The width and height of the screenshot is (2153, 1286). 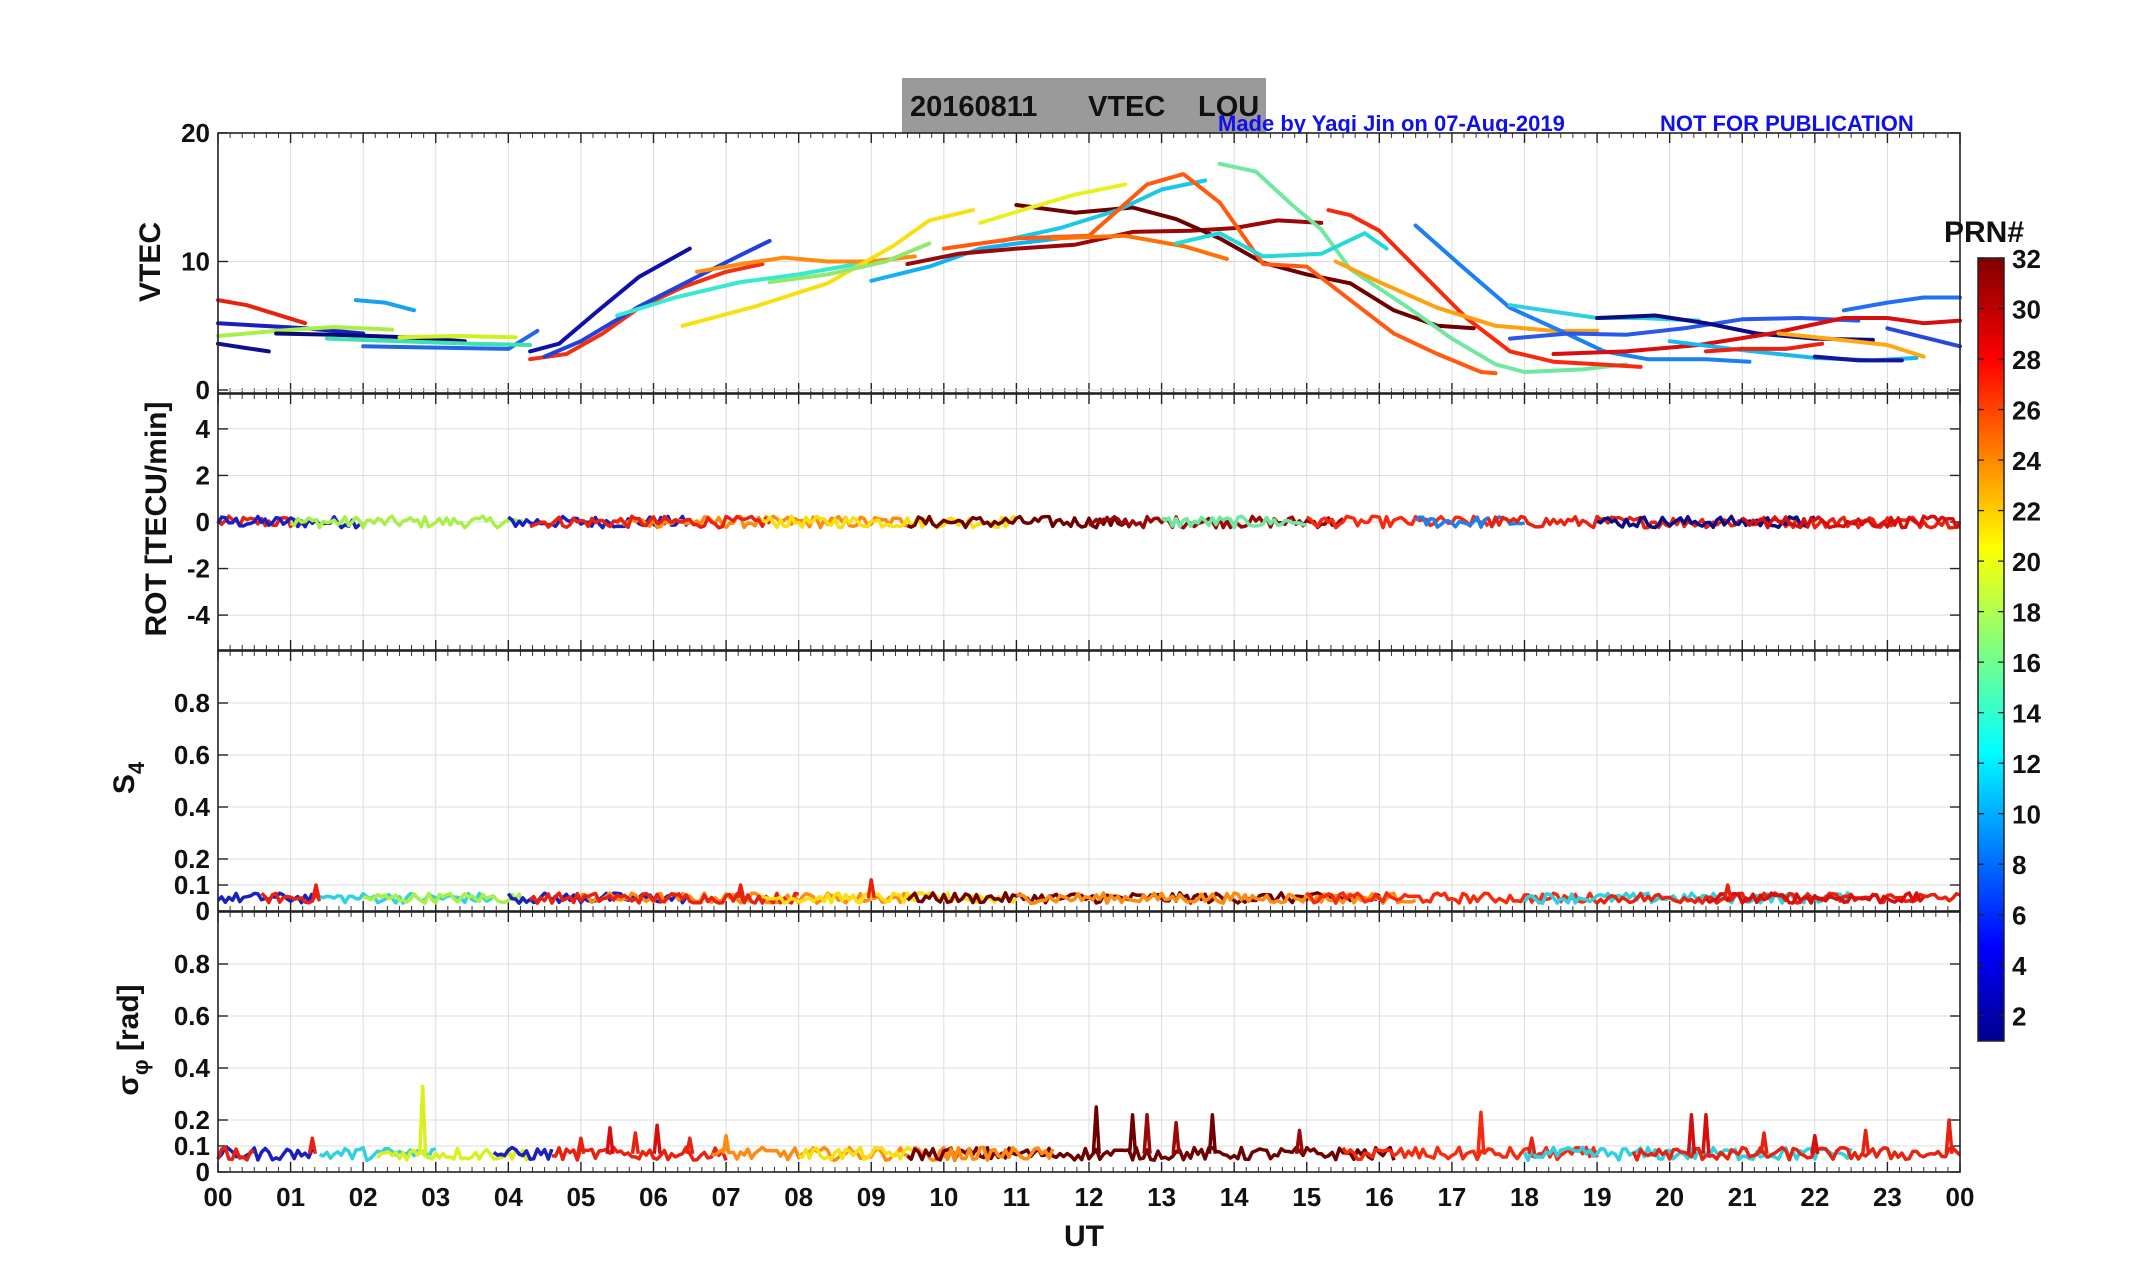 What do you see at coordinates (195, 133) in the screenshot?
I see `y-tick-label: 20` at bounding box center [195, 133].